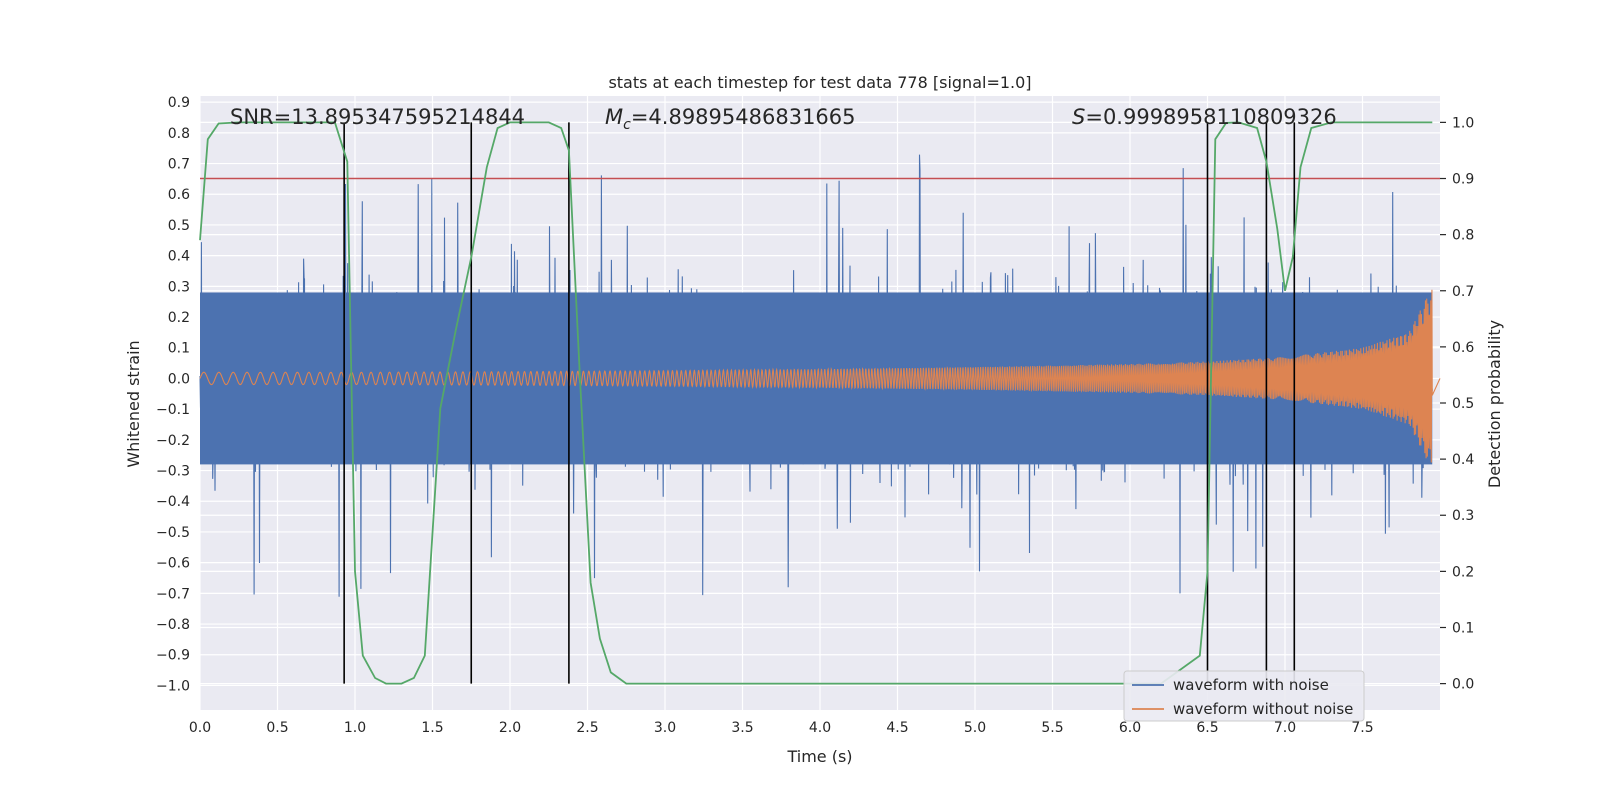  Describe the element at coordinates (742, 728) in the screenshot. I see `x-tick-label: 3.5` at that location.